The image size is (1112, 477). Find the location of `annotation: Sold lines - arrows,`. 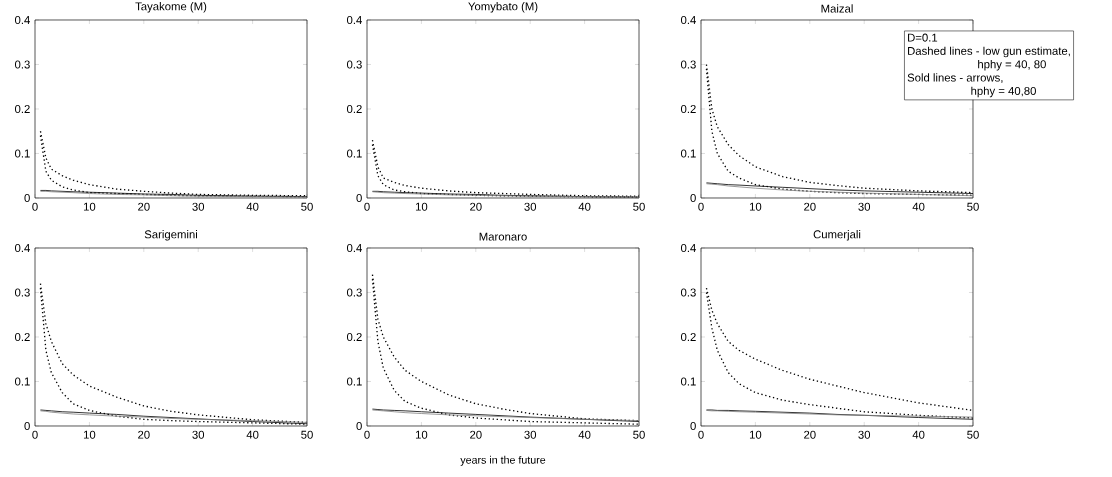

annotation: Sold lines - arrows, is located at coordinates (955, 78).